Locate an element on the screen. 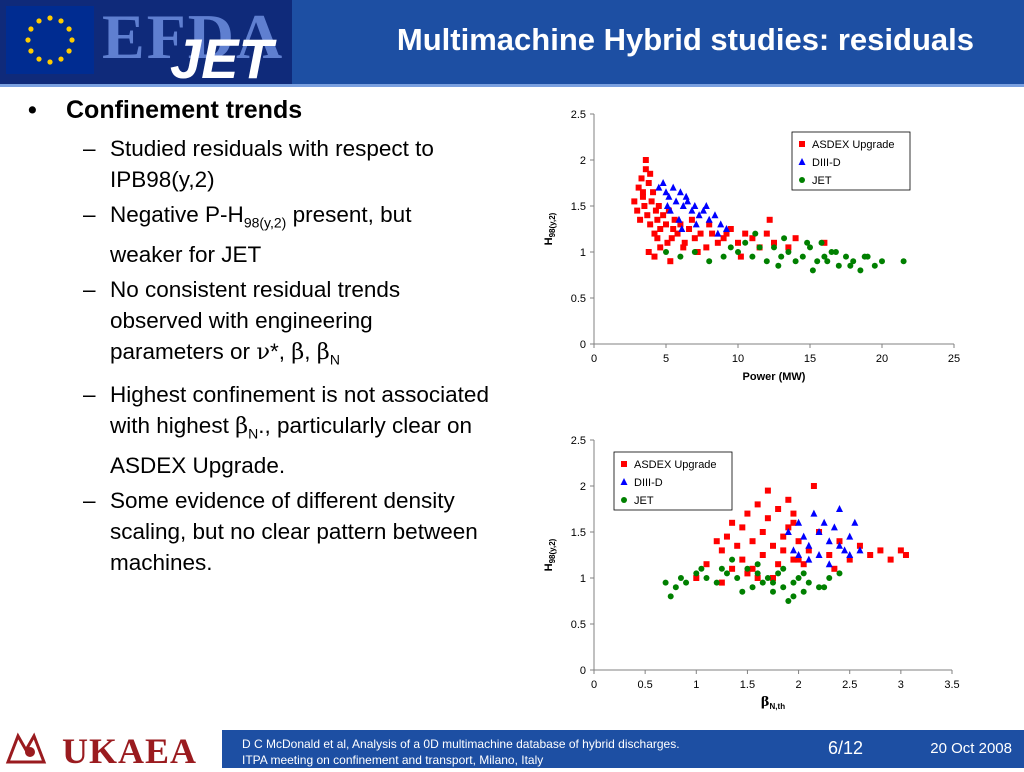  y-axis-label: H98(y,2) is located at coordinates (550, 228).